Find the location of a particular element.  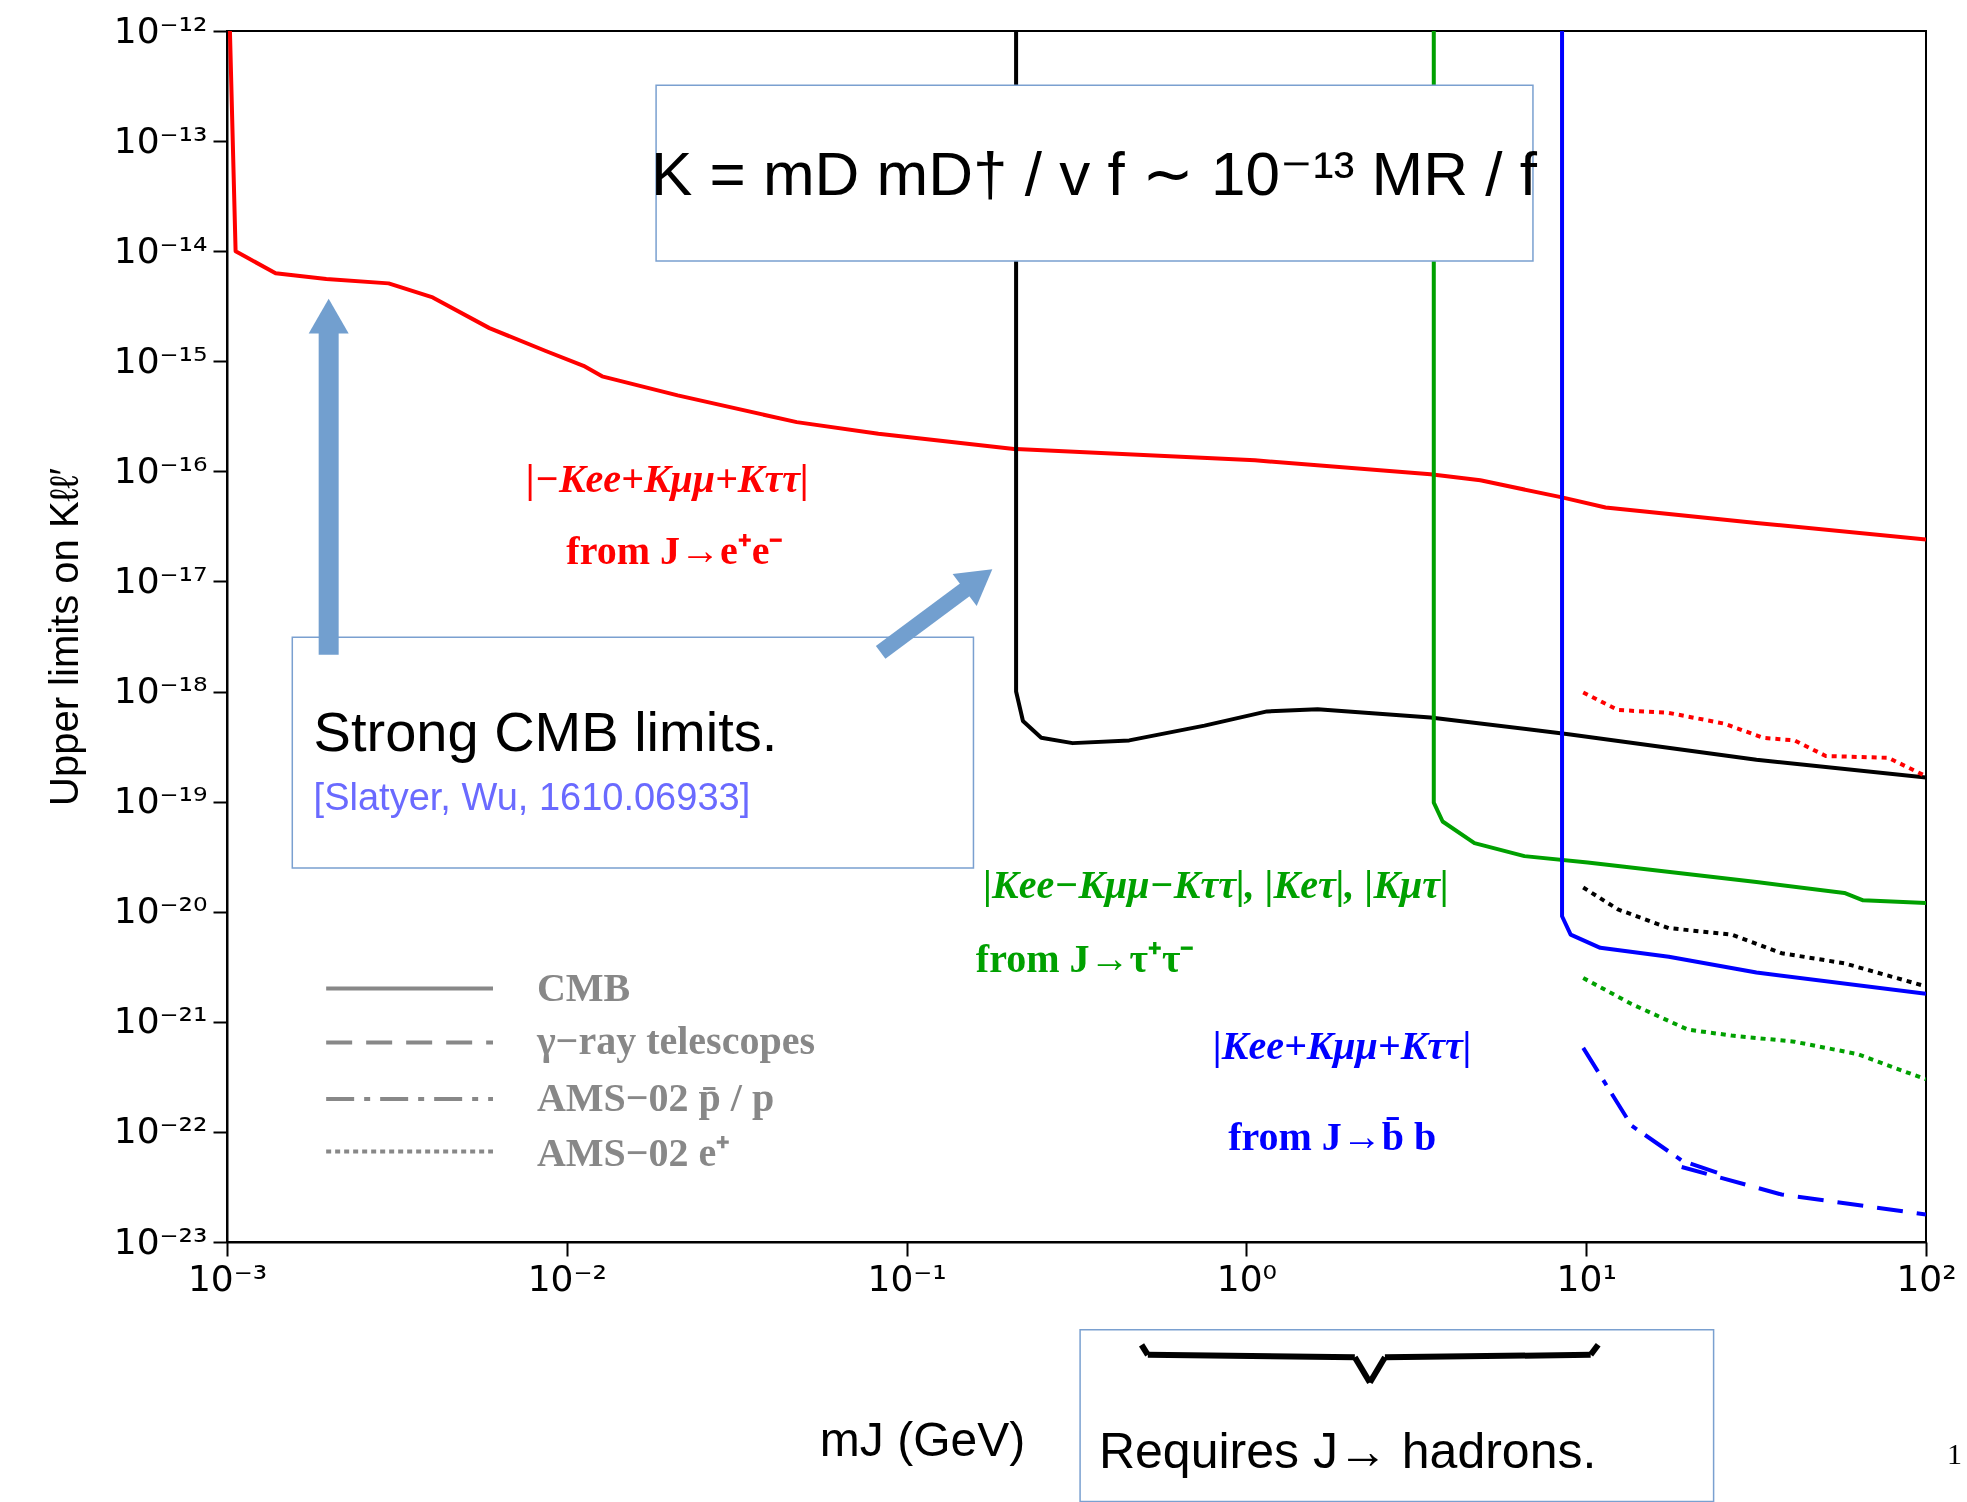

annotation: from J→e⁺e⁻ is located at coordinates (675, 550).